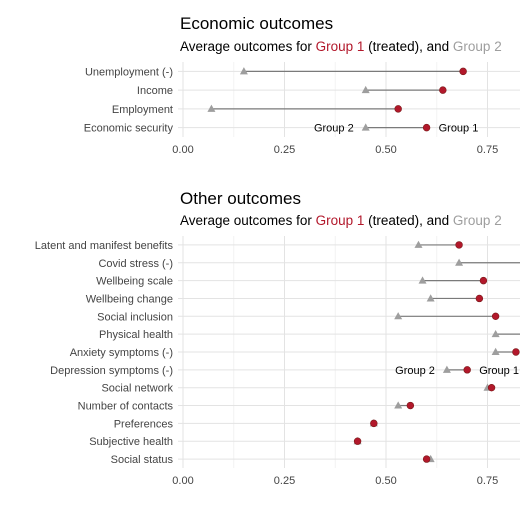 The height and width of the screenshot is (520, 520). Describe the element at coordinates (155, 91) in the screenshot. I see `category-label-income: Income` at that location.